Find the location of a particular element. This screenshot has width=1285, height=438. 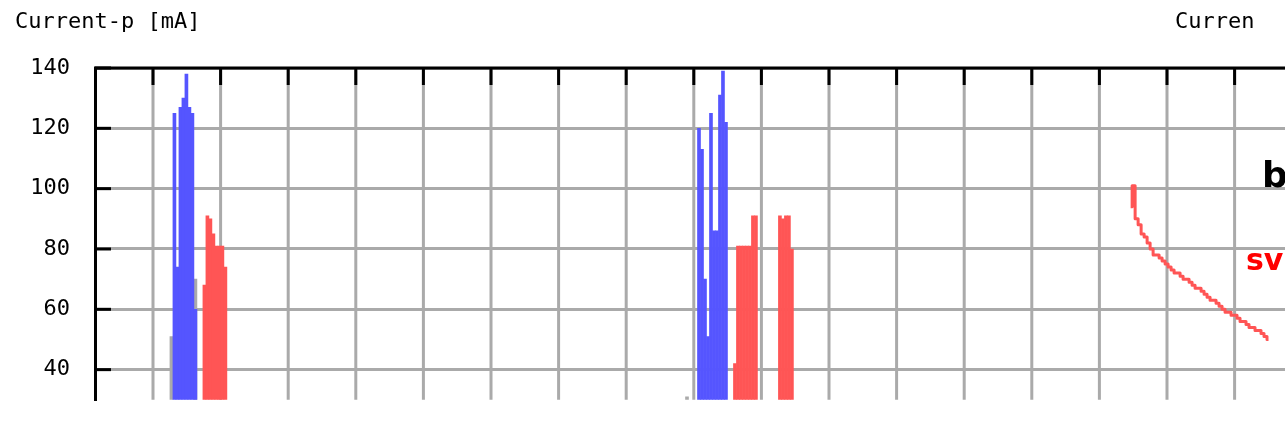

text: Curren is located at coordinates (1215, 20).